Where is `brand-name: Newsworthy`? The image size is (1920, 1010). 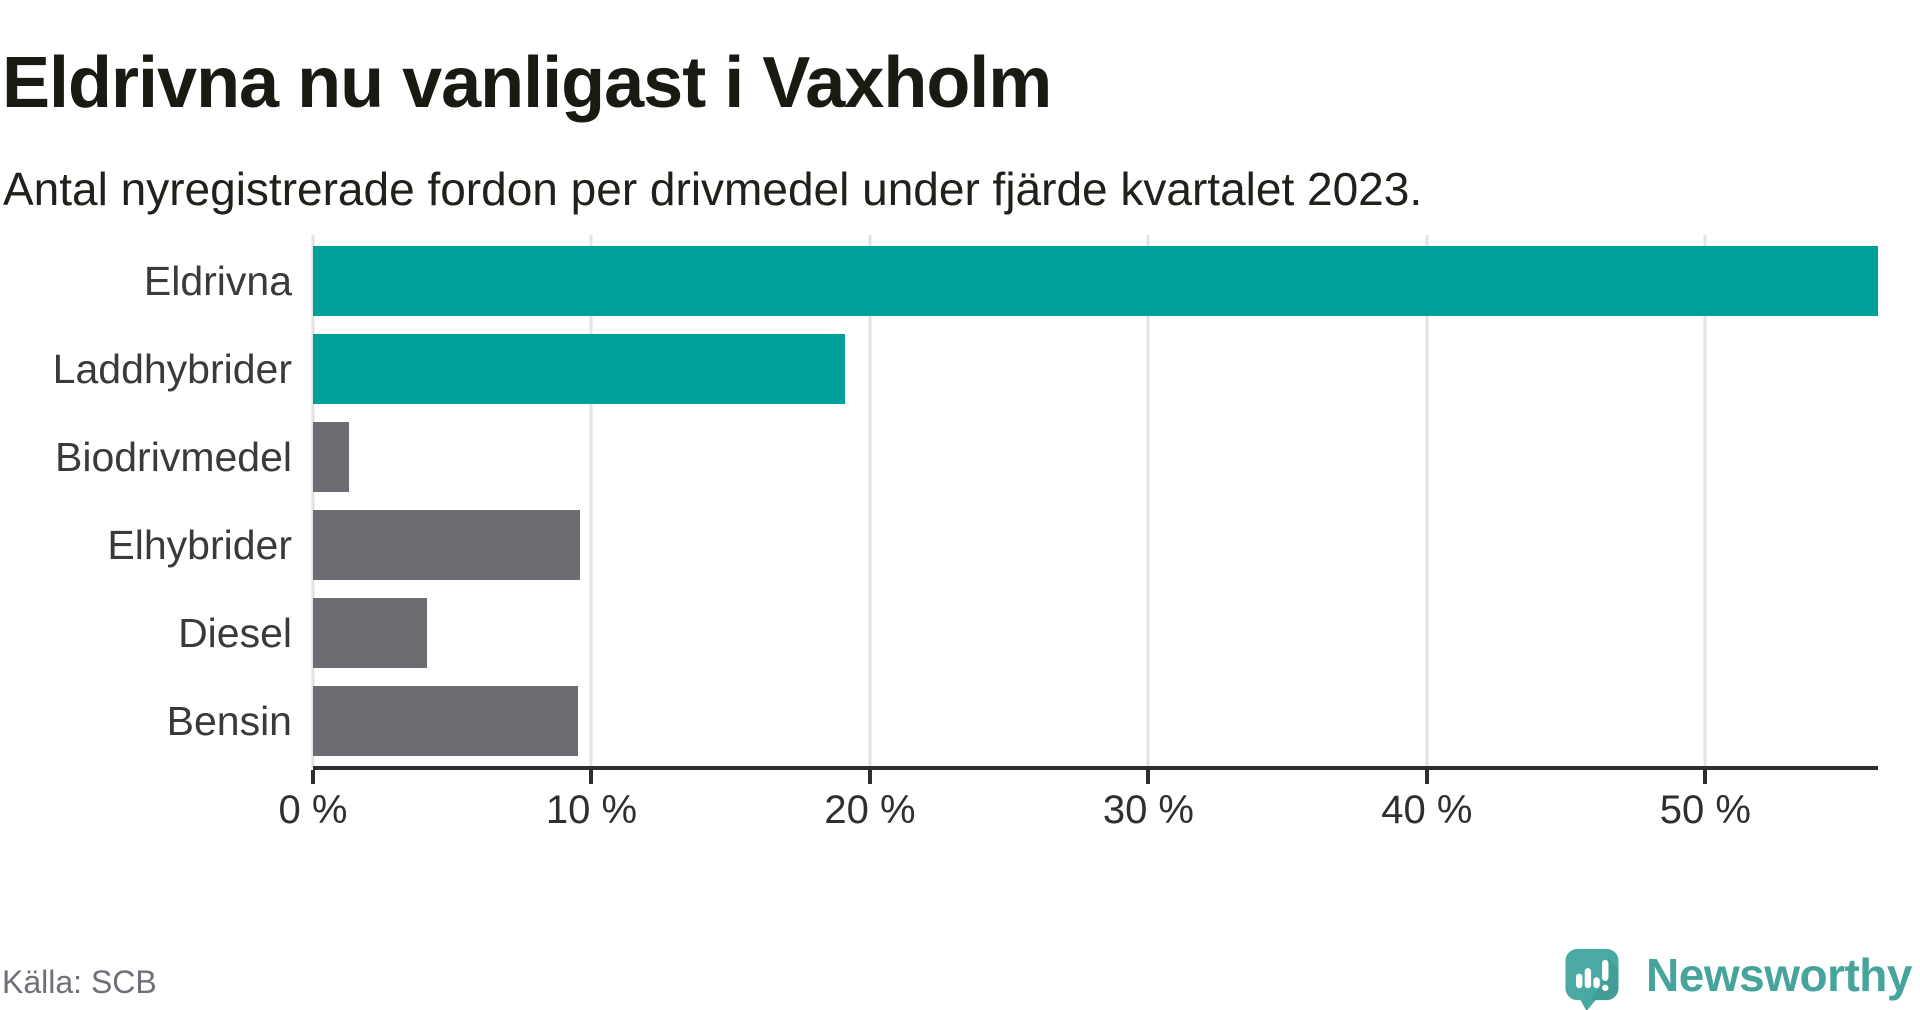 brand-name: Newsworthy is located at coordinates (1779, 975).